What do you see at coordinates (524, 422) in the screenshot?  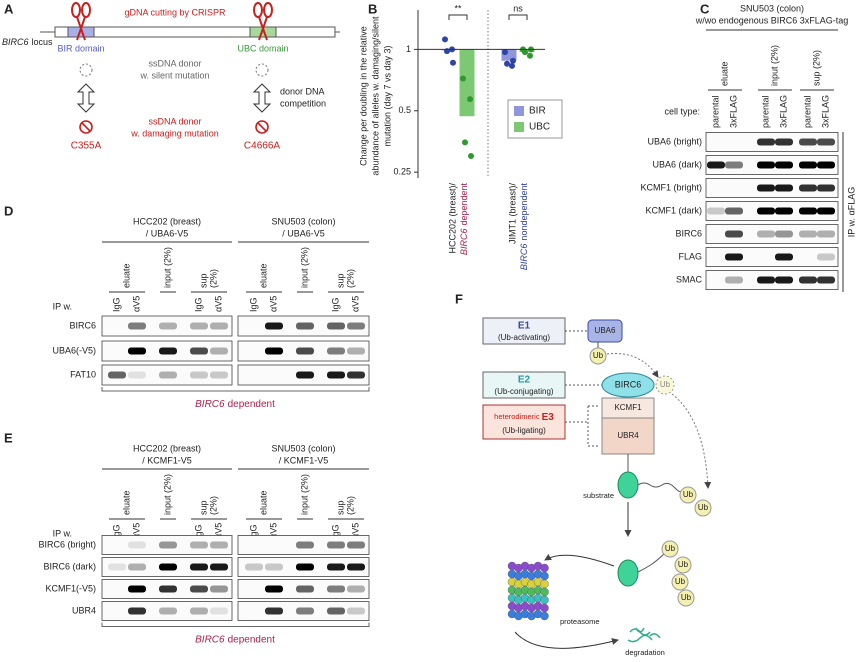 I see `rect-shape` at bounding box center [524, 422].